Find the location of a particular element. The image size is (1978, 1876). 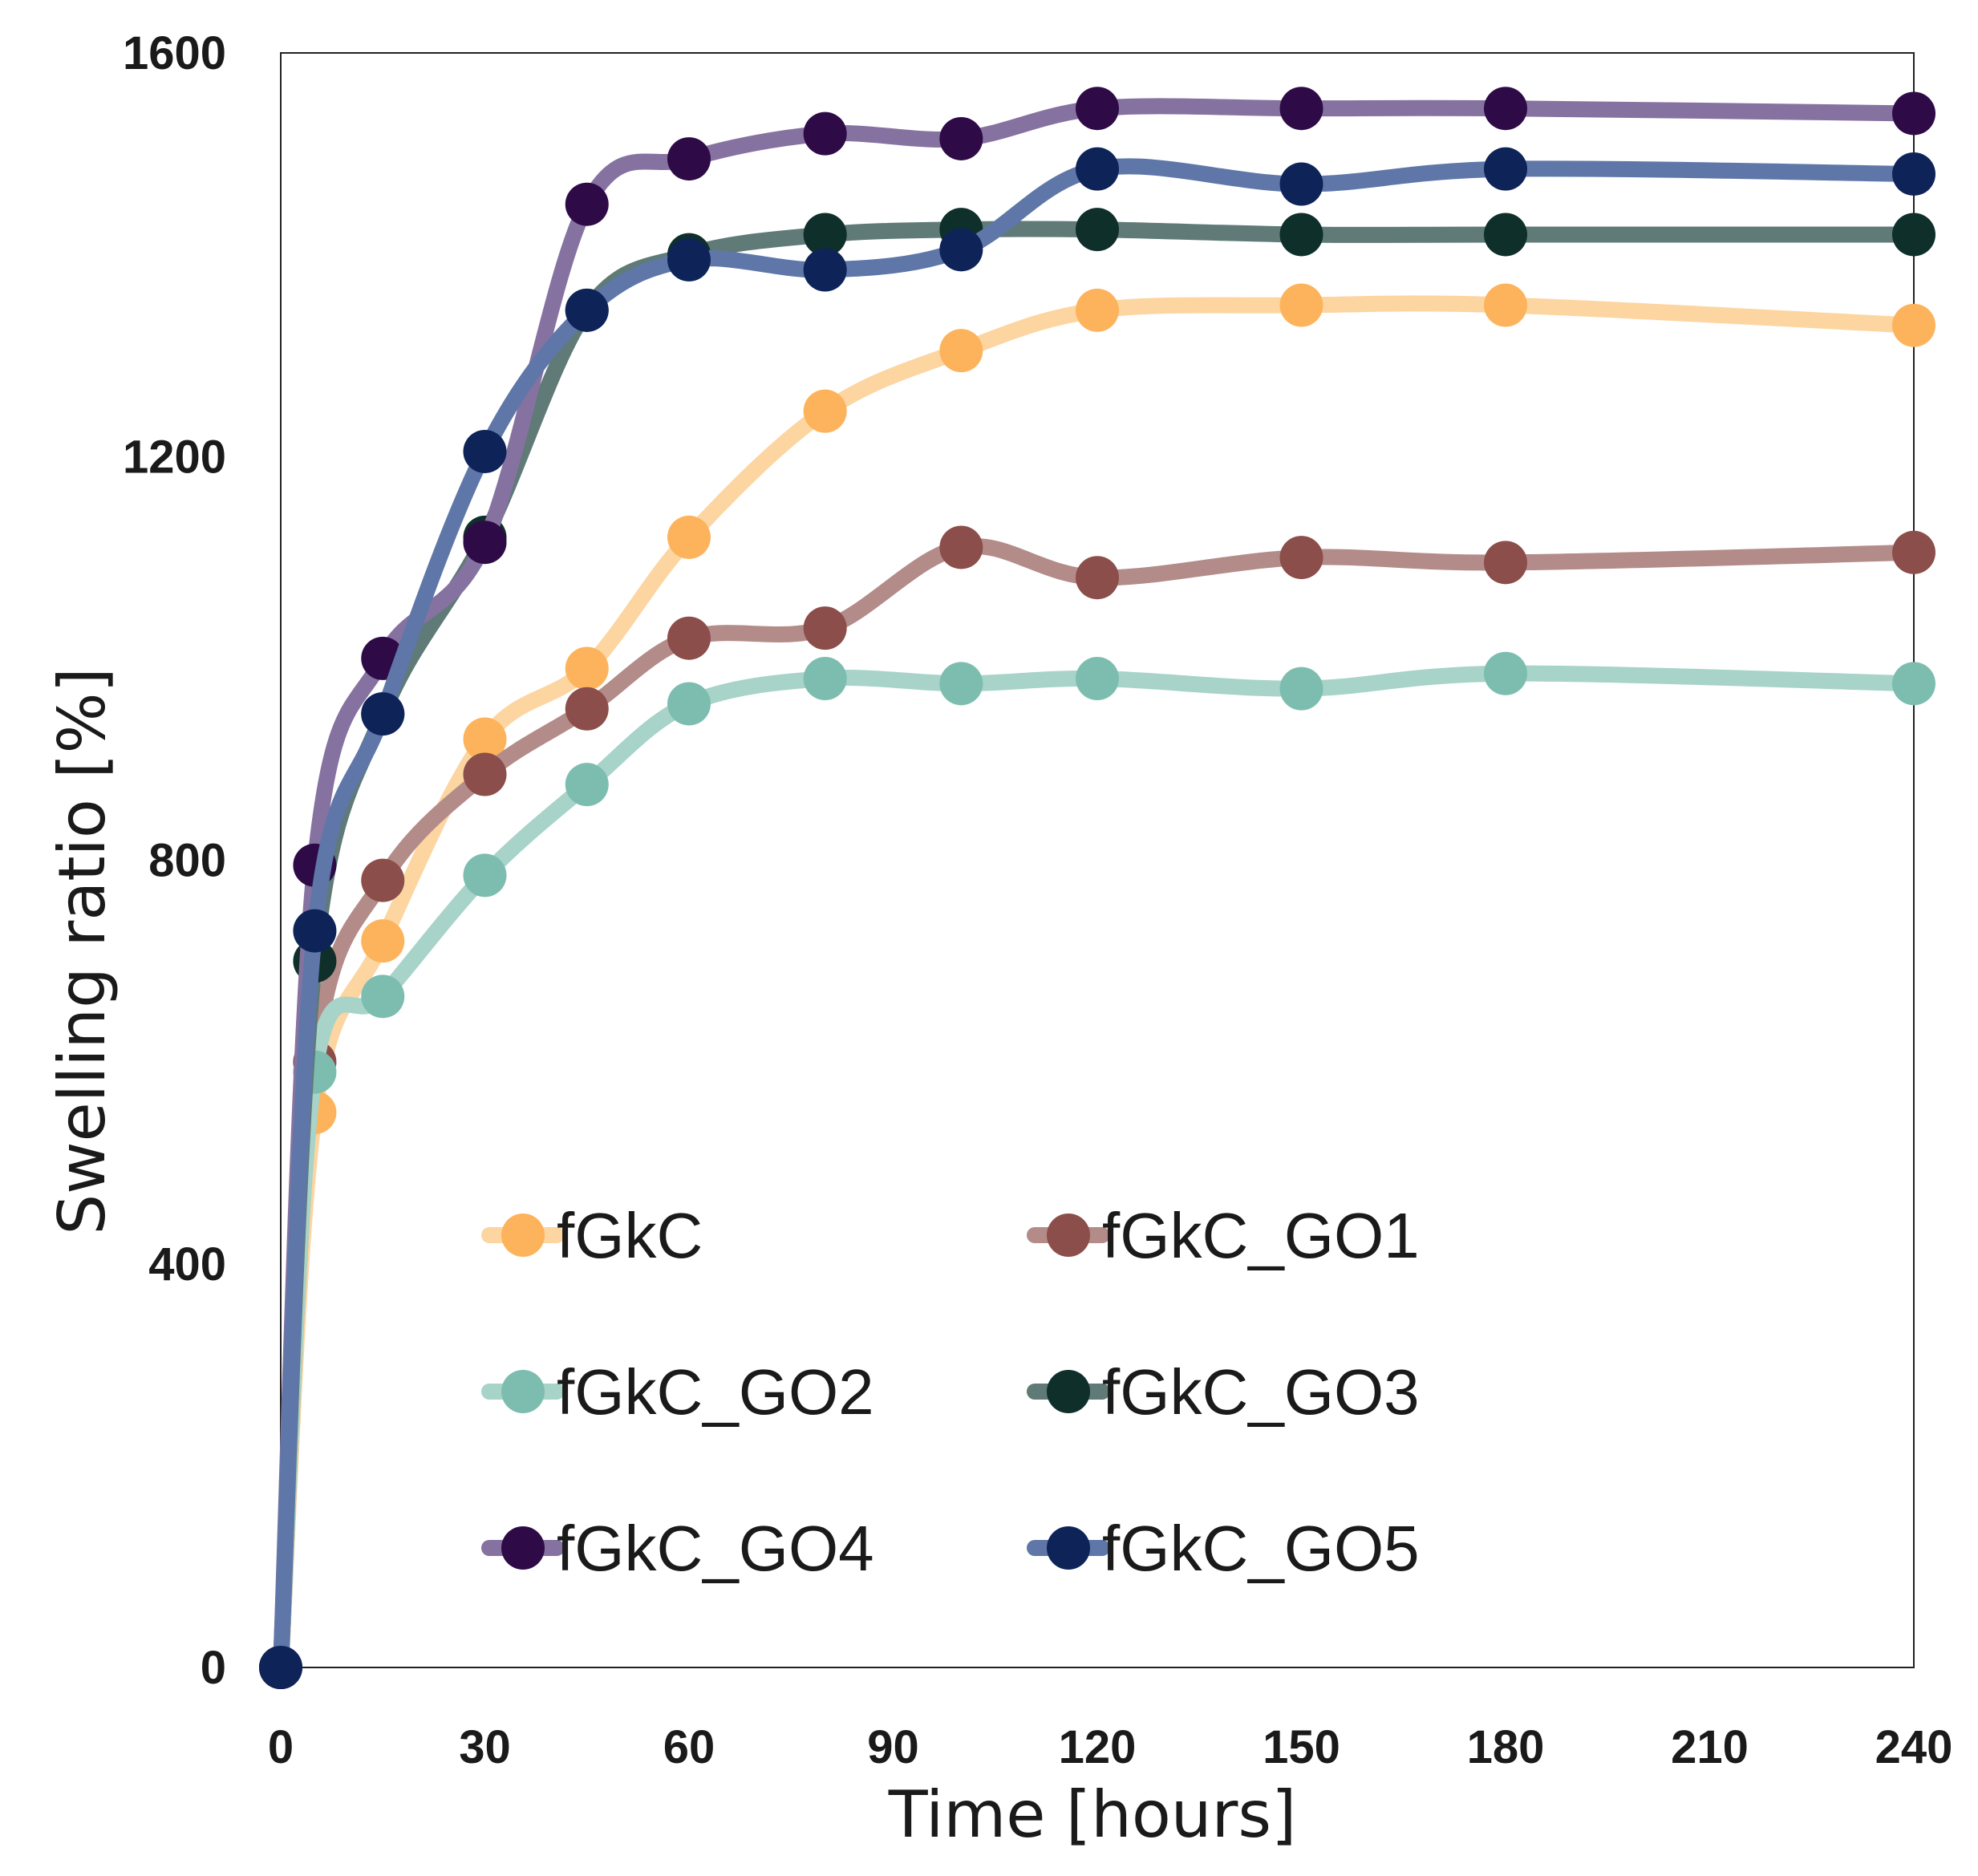

legend-entry: fGkC_GO5 is located at coordinates (1223, 1548).